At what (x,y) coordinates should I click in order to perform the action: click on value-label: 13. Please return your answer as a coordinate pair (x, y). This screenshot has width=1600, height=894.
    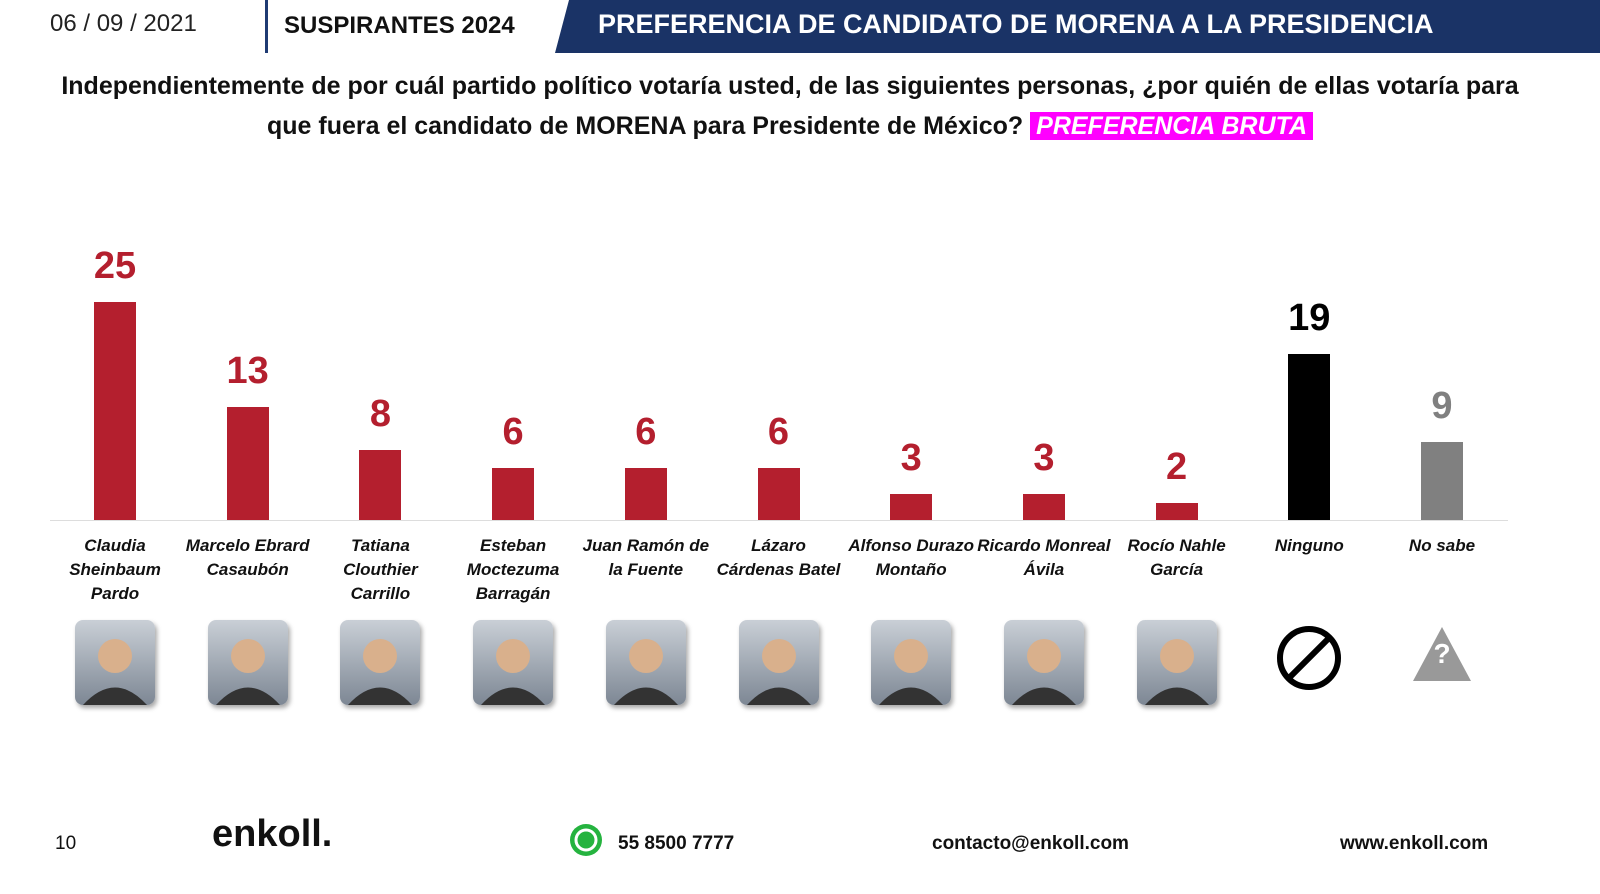
    Looking at the image, I should click on (247, 370).